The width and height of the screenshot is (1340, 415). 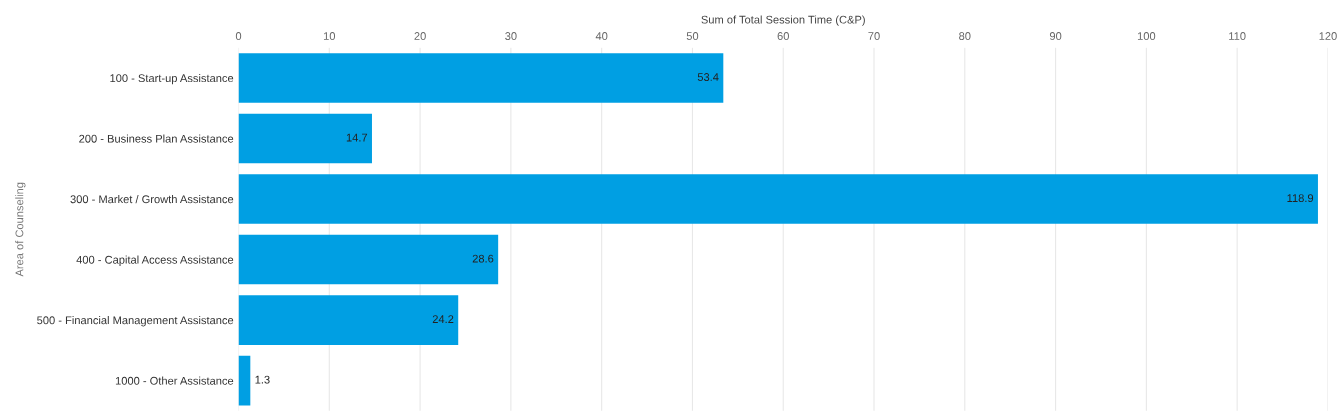 What do you see at coordinates (357, 137) in the screenshot?
I see `data-label: 14.7` at bounding box center [357, 137].